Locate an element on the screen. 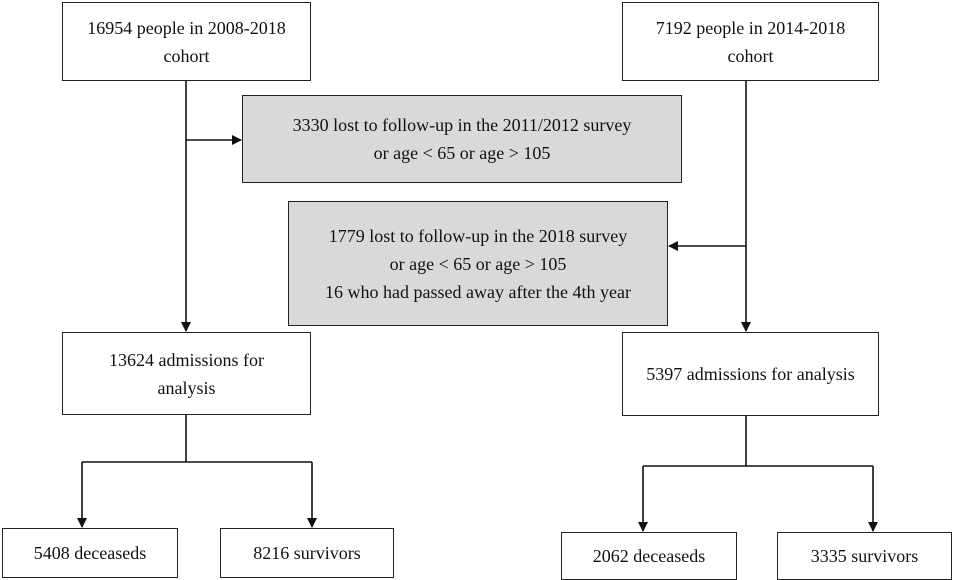  cohort-a-survivors-box: 8216 survivors is located at coordinates (307, 553).